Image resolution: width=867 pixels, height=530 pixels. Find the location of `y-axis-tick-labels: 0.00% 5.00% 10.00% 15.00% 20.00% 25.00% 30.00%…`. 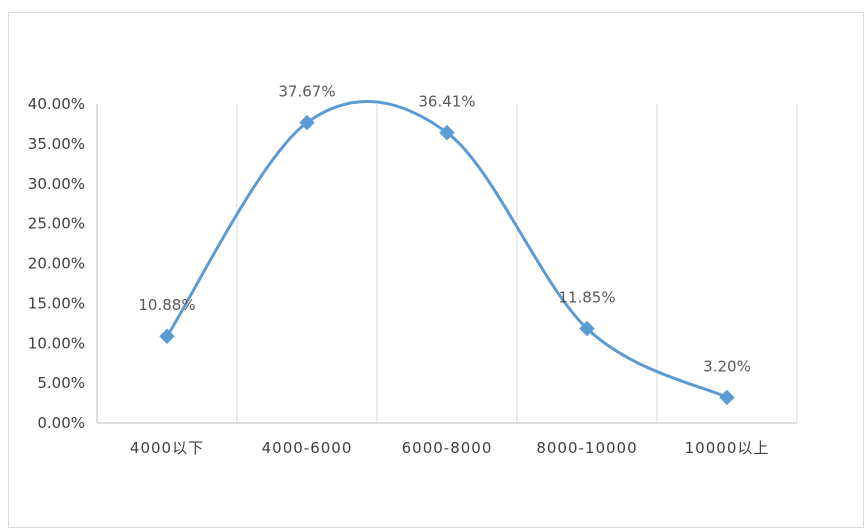

y-axis-tick-labels: 0.00% 5.00% 10.00% 15.00% 20.00% 25.00% 30.00%… is located at coordinates (56, 263).